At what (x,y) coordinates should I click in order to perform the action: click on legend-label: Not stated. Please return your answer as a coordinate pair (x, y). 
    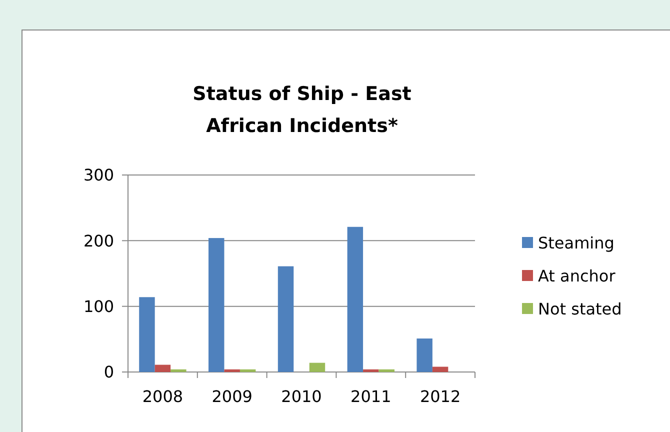
    Looking at the image, I should click on (580, 309).